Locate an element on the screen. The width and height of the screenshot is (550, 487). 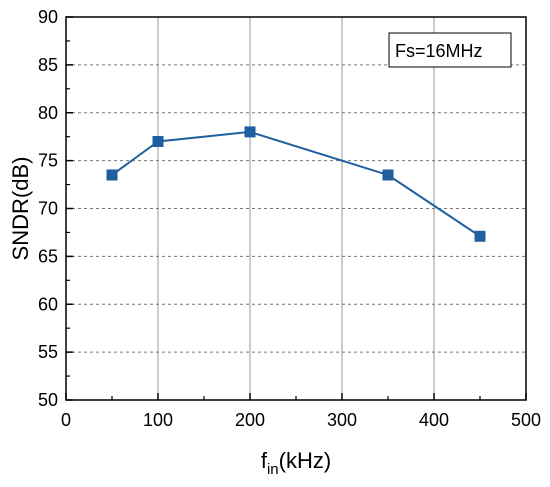
x-tick-label: 300 is located at coordinates (342, 420).